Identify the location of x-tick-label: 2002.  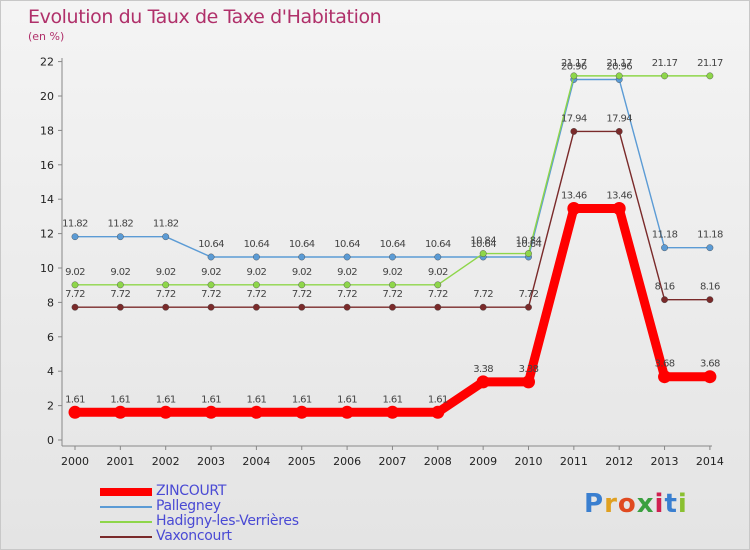
(166, 461).